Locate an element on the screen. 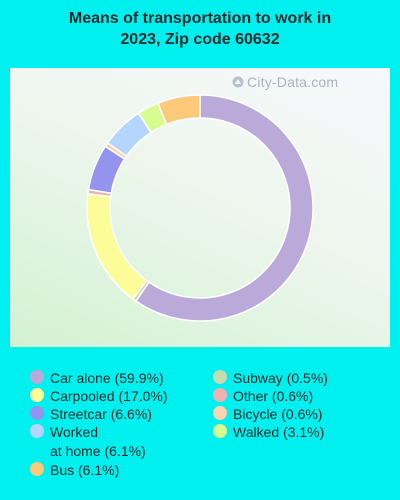 The image size is (400, 500). watermark-text: City-Data.com is located at coordinates (293, 82).